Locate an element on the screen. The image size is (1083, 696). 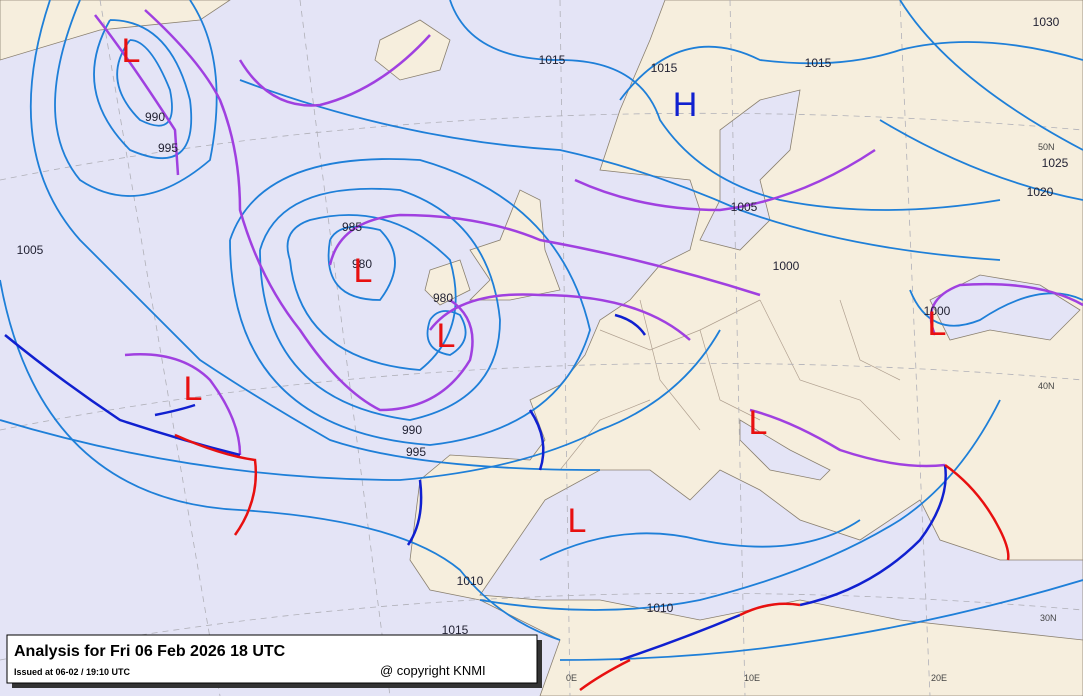
isobar-label: 1020 is located at coordinates (1040, 192).